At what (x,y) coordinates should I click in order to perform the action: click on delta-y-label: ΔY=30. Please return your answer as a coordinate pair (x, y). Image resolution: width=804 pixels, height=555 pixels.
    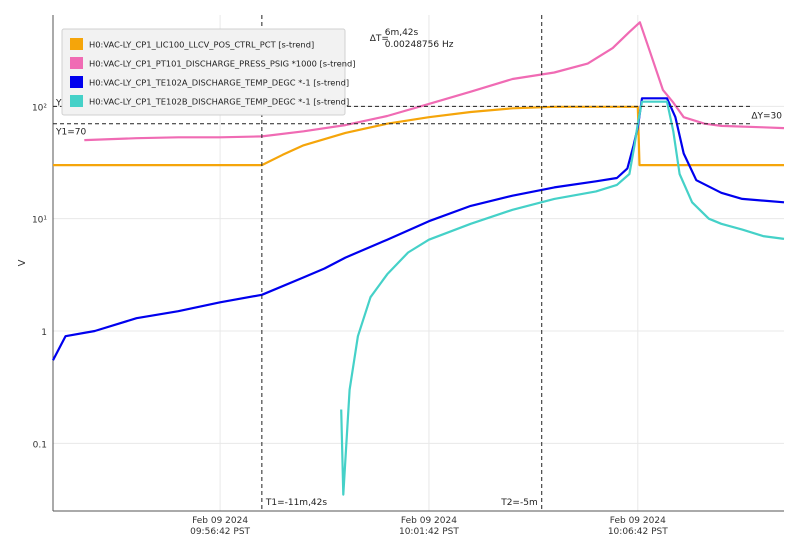
    Looking at the image, I should click on (766, 116).